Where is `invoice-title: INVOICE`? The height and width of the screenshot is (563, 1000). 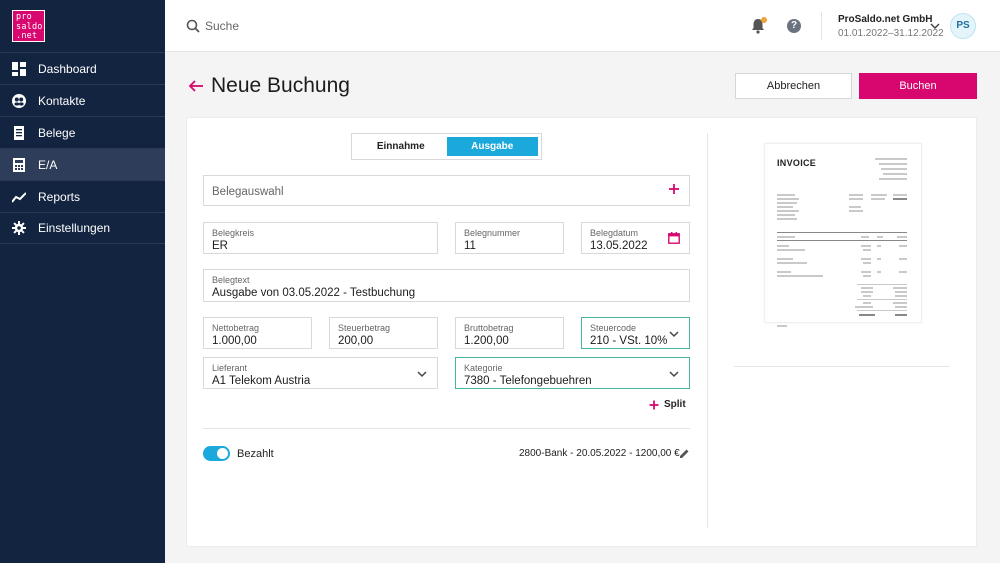 invoice-title: INVOICE is located at coordinates (797, 163).